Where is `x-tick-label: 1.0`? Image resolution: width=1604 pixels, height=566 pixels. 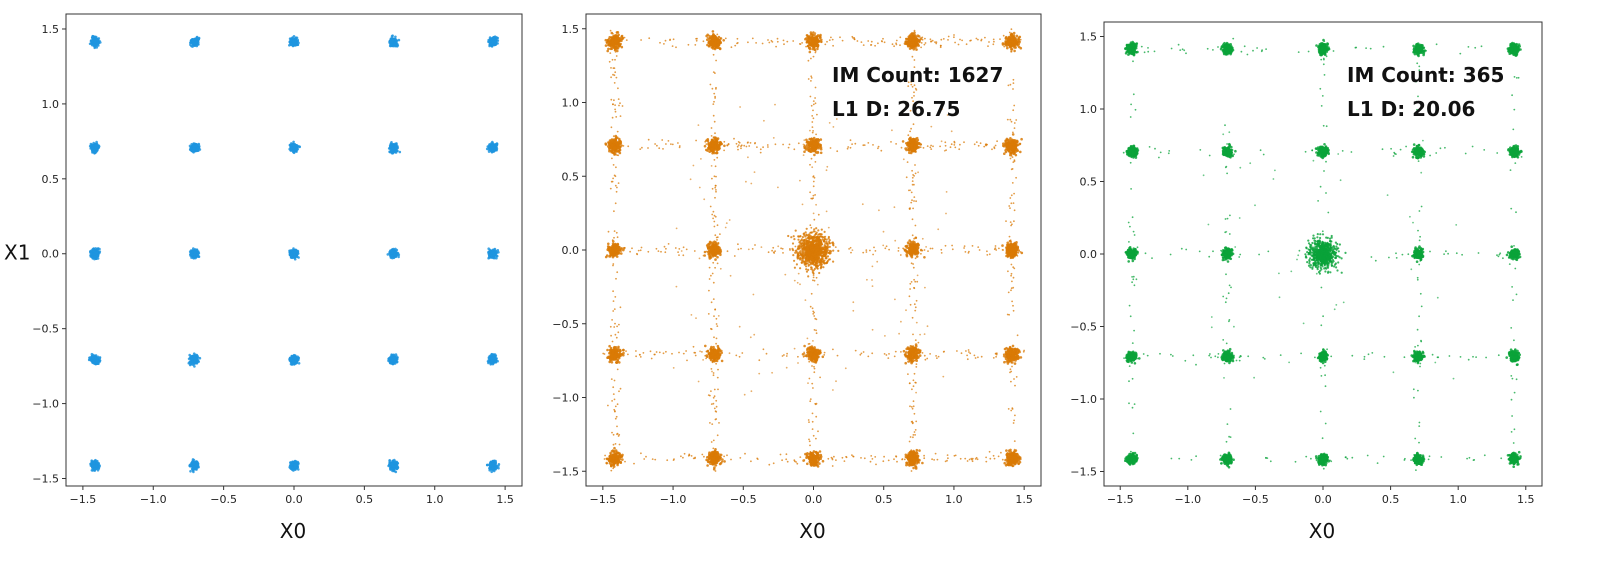 x-tick-label: 1.0 is located at coordinates (435, 499).